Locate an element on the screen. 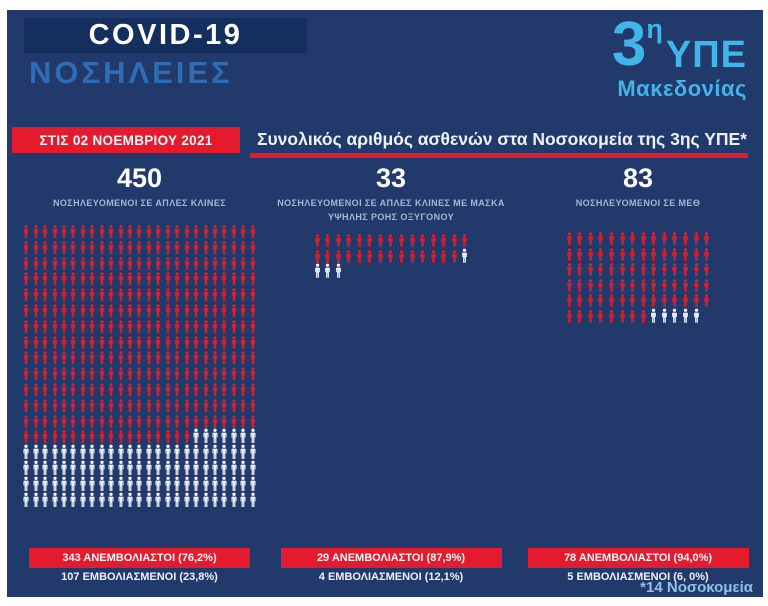 This screenshot has width=768, height=606. footnote: *14 Νοσοκομεία is located at coordinates (696, 587).